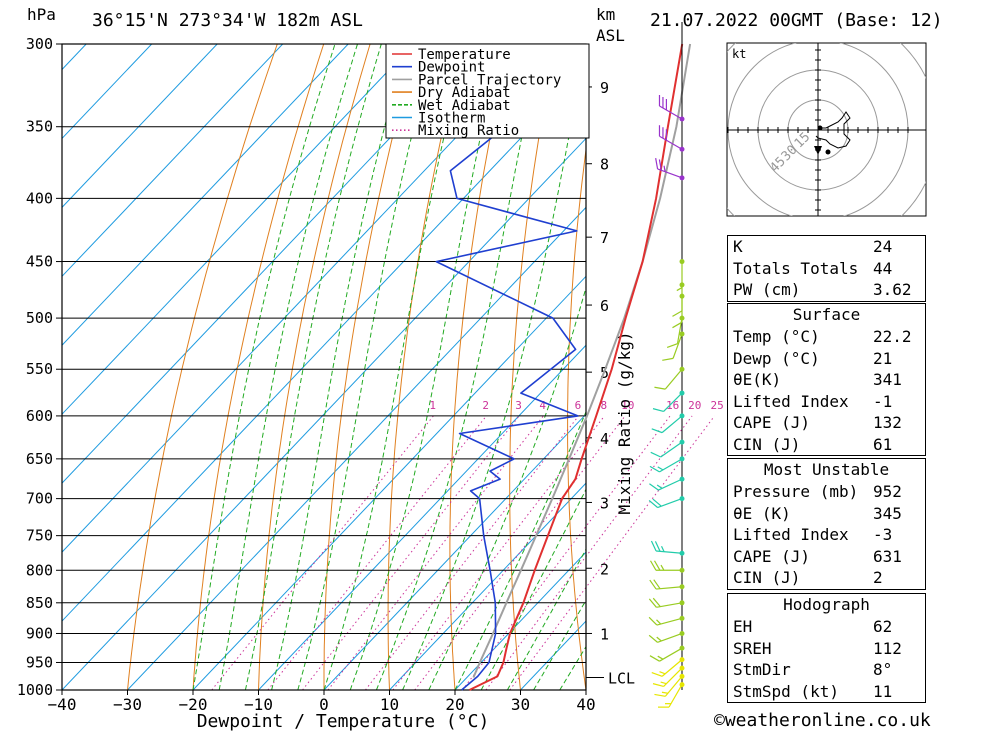  What do you see at coordinates (762, 513) in the screenshot?
I see `mu-theta-label: θE (K)` at bounding box center [762, 513].